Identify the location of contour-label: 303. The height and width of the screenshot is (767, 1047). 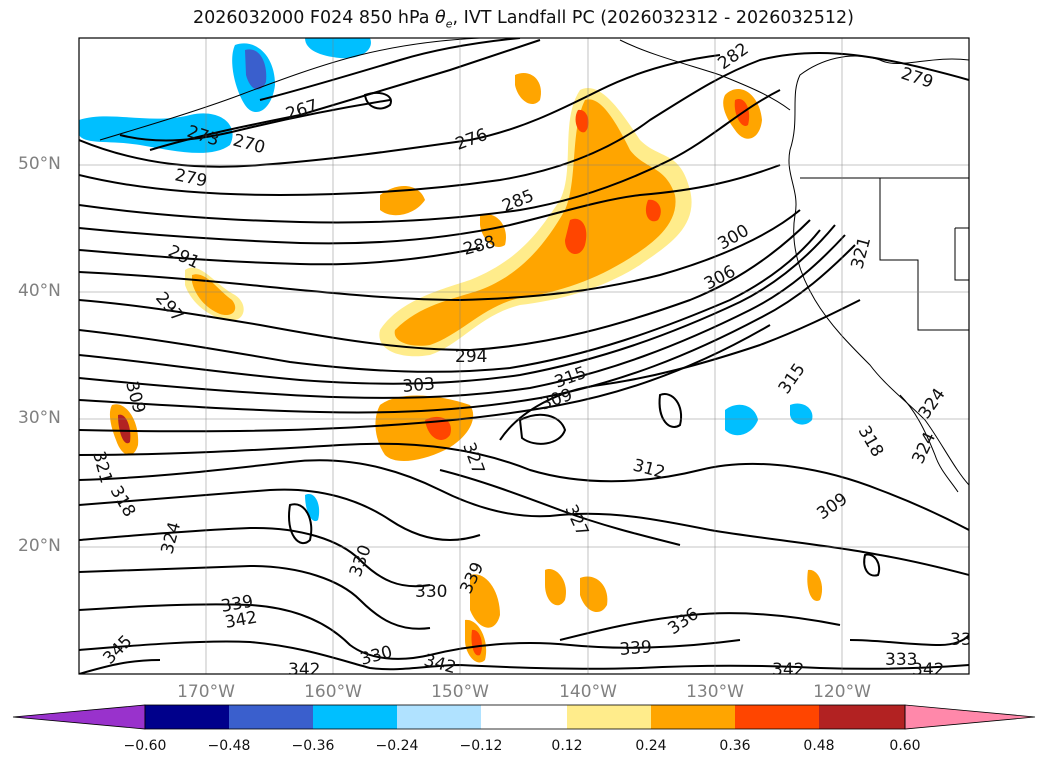
(419, 385).